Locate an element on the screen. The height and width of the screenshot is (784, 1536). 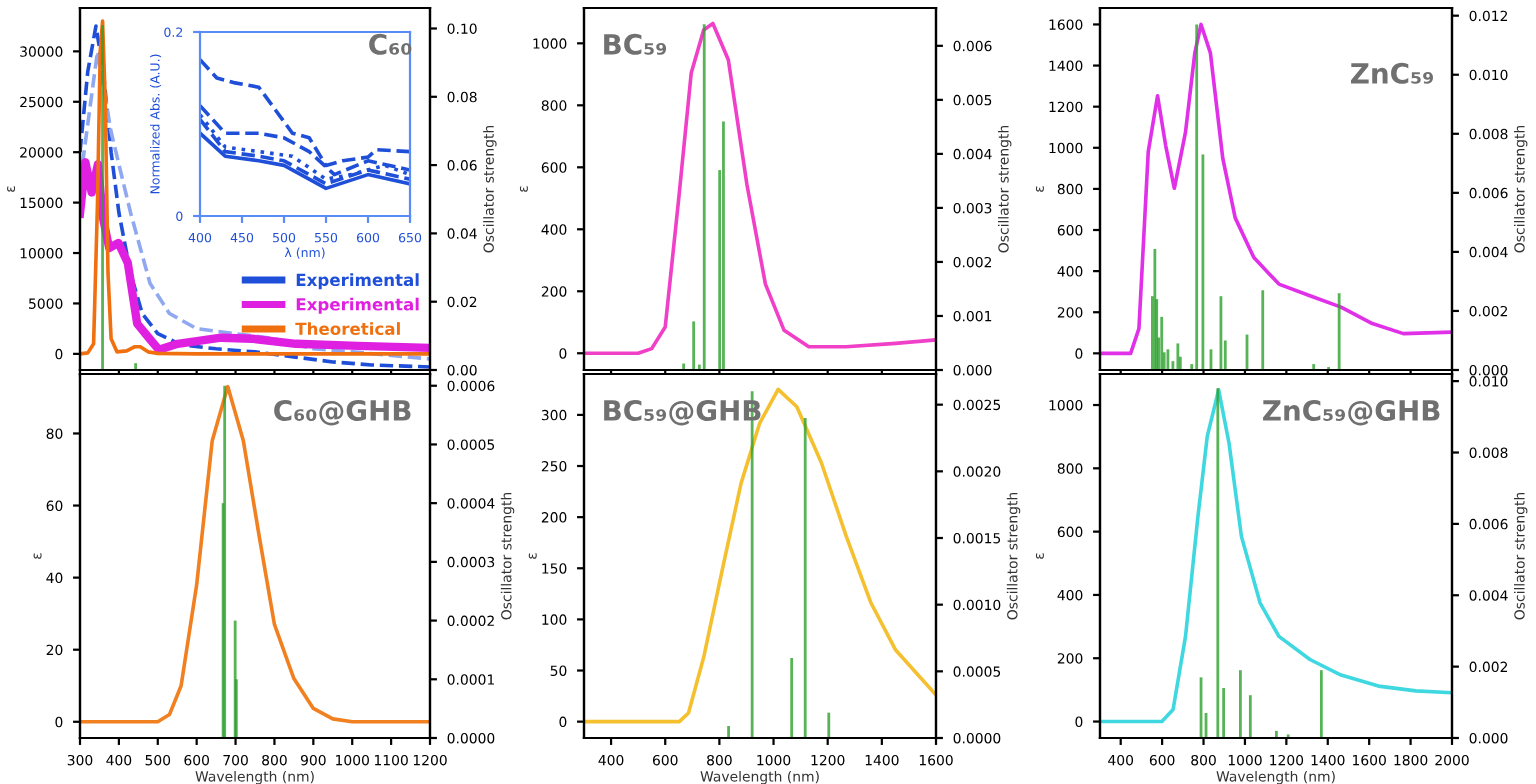
annotation: BC₅₉ is located at coordinates (635, 44).